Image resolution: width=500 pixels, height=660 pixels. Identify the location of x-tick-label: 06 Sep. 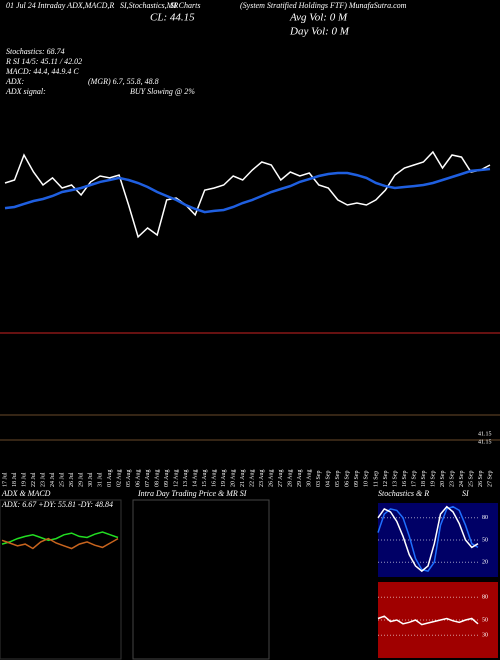
(348, 479).